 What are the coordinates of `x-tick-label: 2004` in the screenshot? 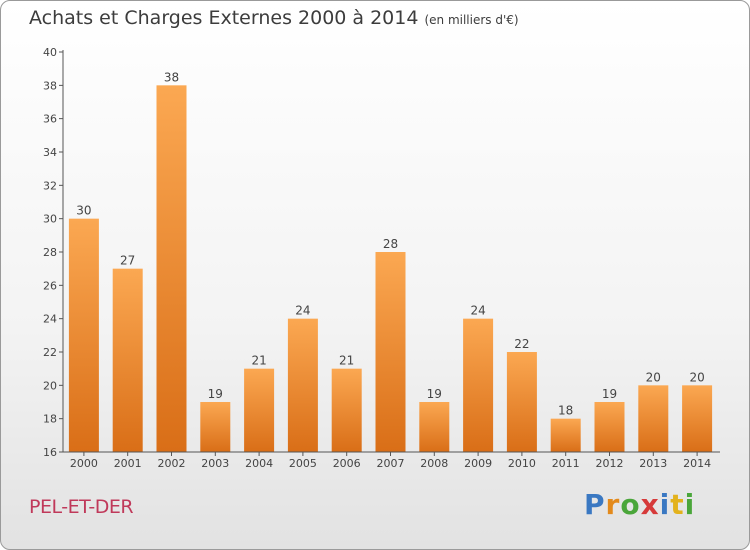 It's located at (259, 463).